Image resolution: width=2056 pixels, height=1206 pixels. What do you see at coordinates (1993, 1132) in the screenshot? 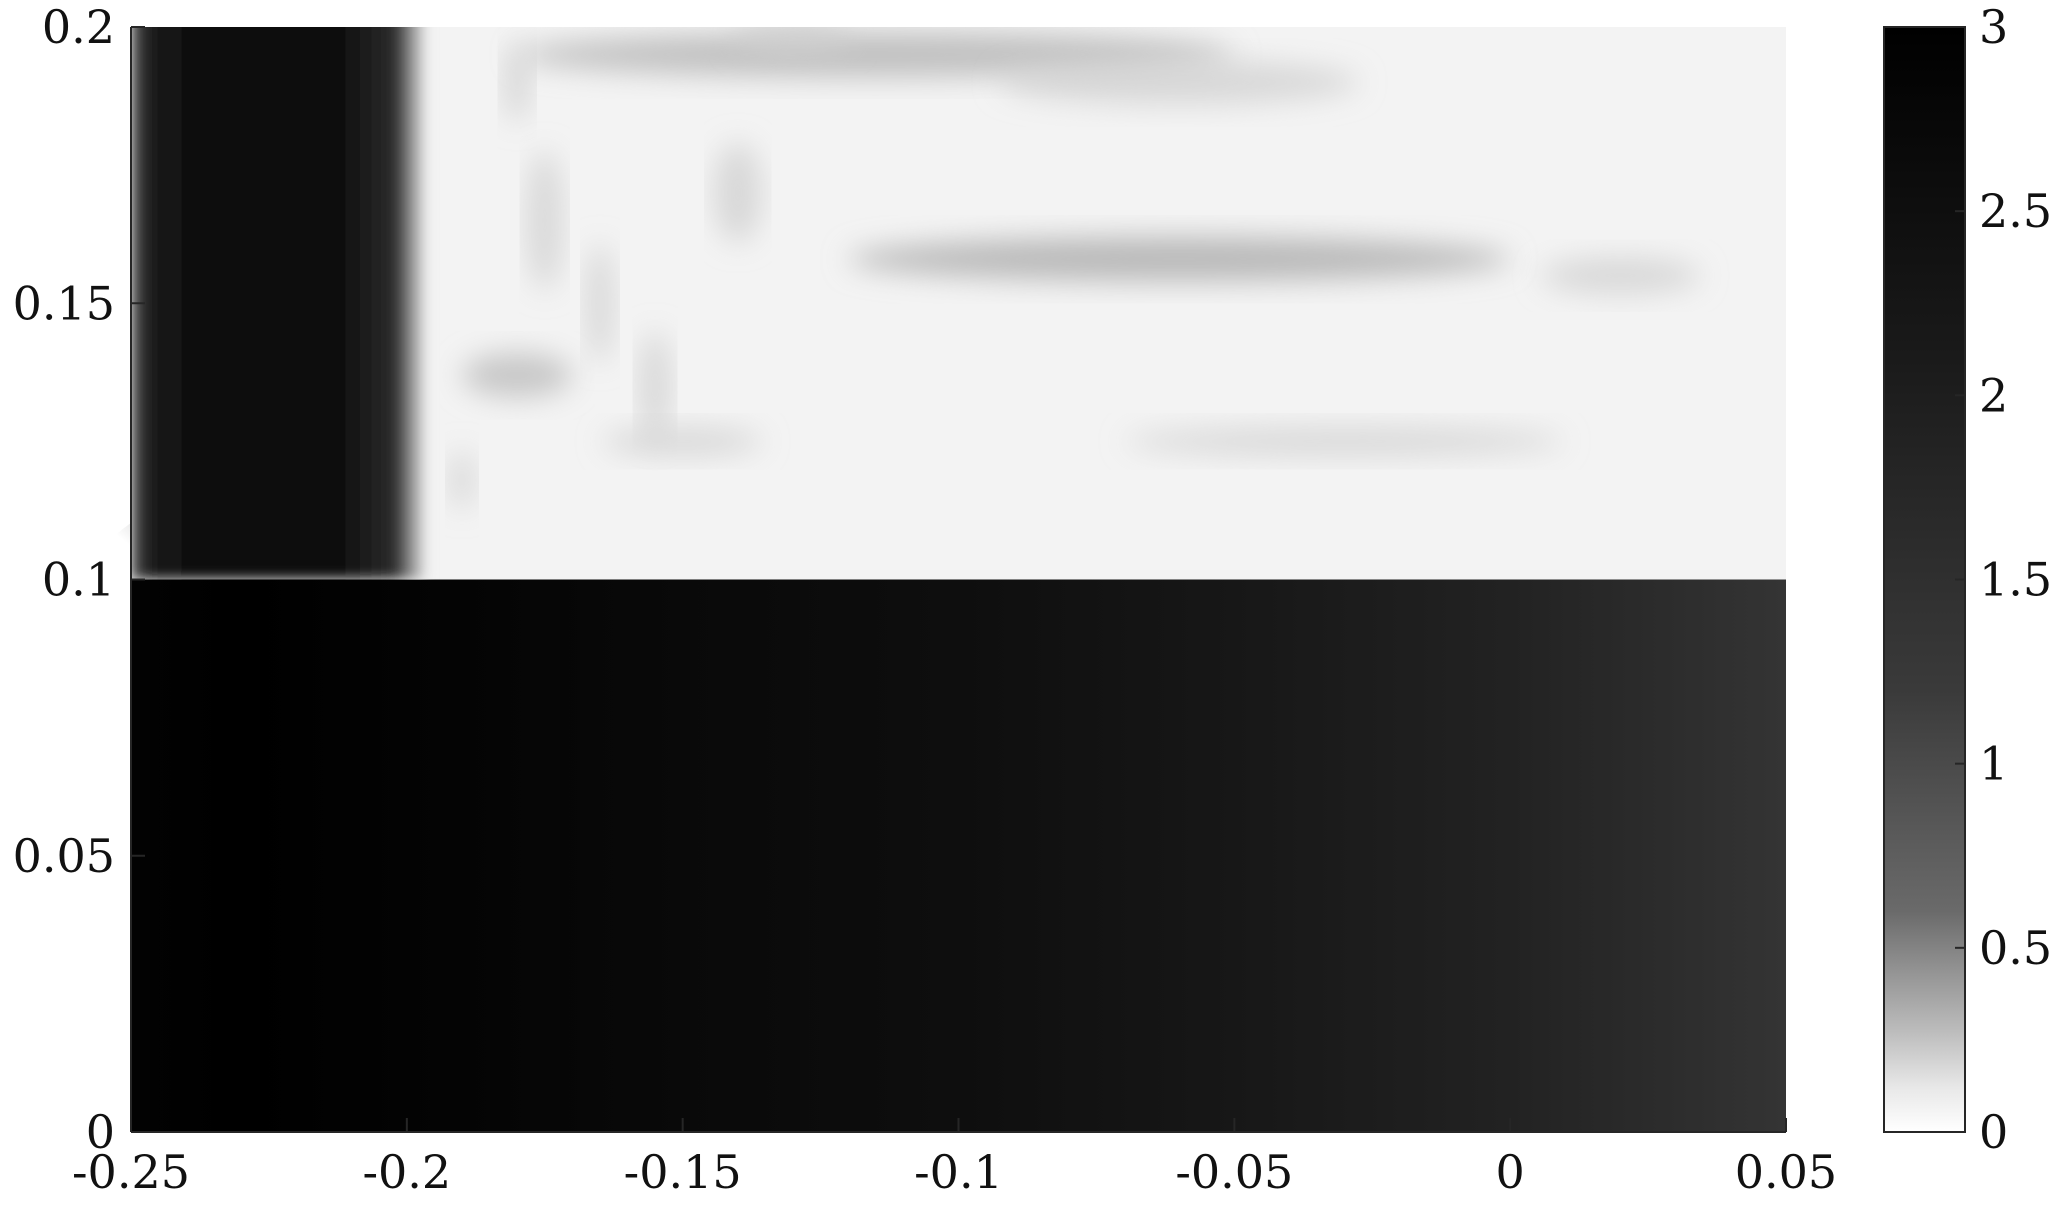
I see `colorbar-tick-label: 0` at bounding box center [1993, 1132].